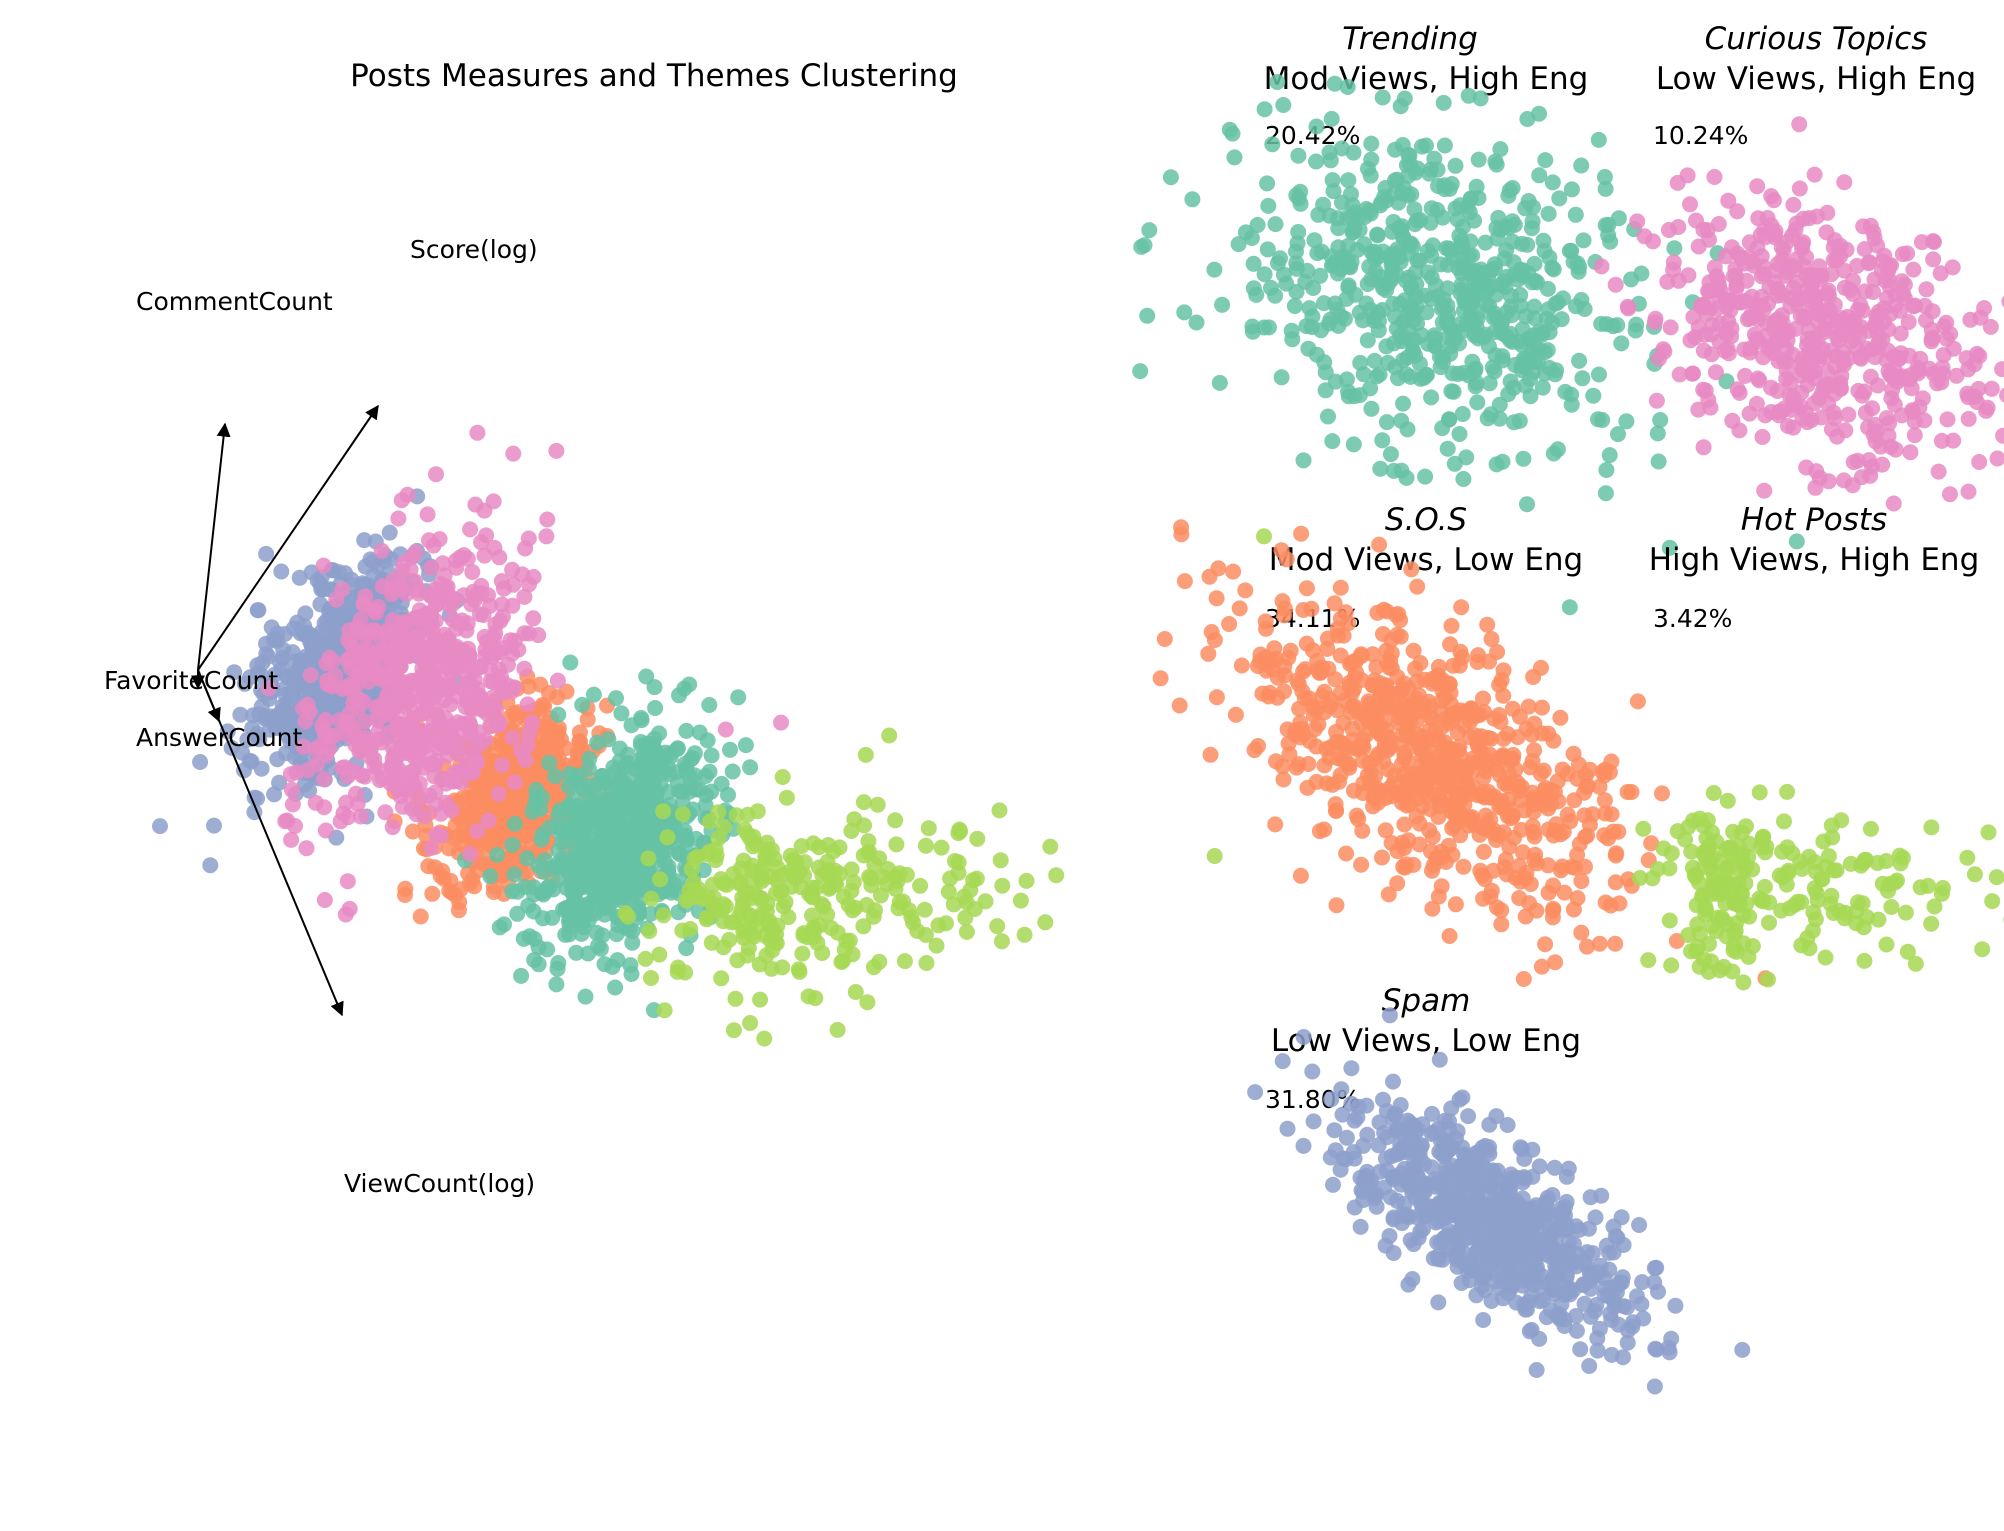 This screenshot has height=1531, width=2004. I want to click on panel-title-trending: Trending, so click(1410, 39).